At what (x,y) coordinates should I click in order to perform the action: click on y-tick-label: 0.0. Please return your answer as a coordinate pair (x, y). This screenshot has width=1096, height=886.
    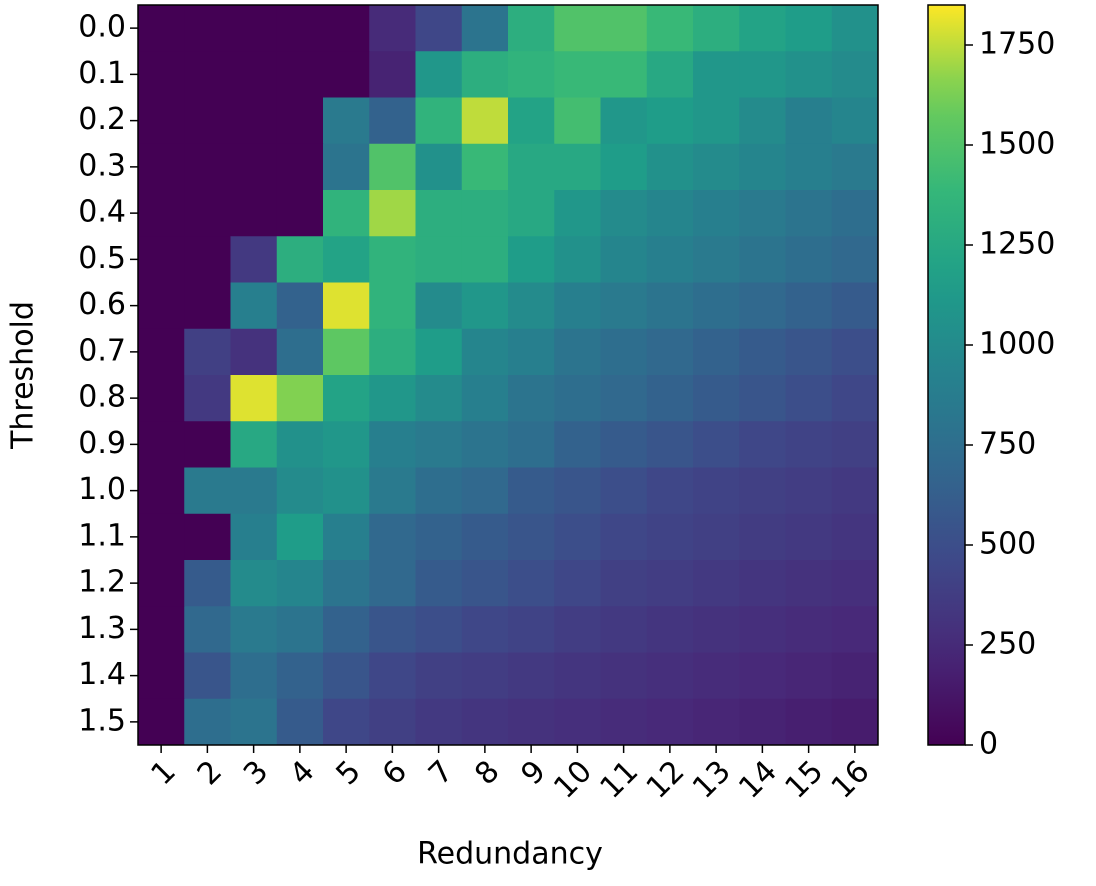
    Looking at the image, I should click on (102, 27).